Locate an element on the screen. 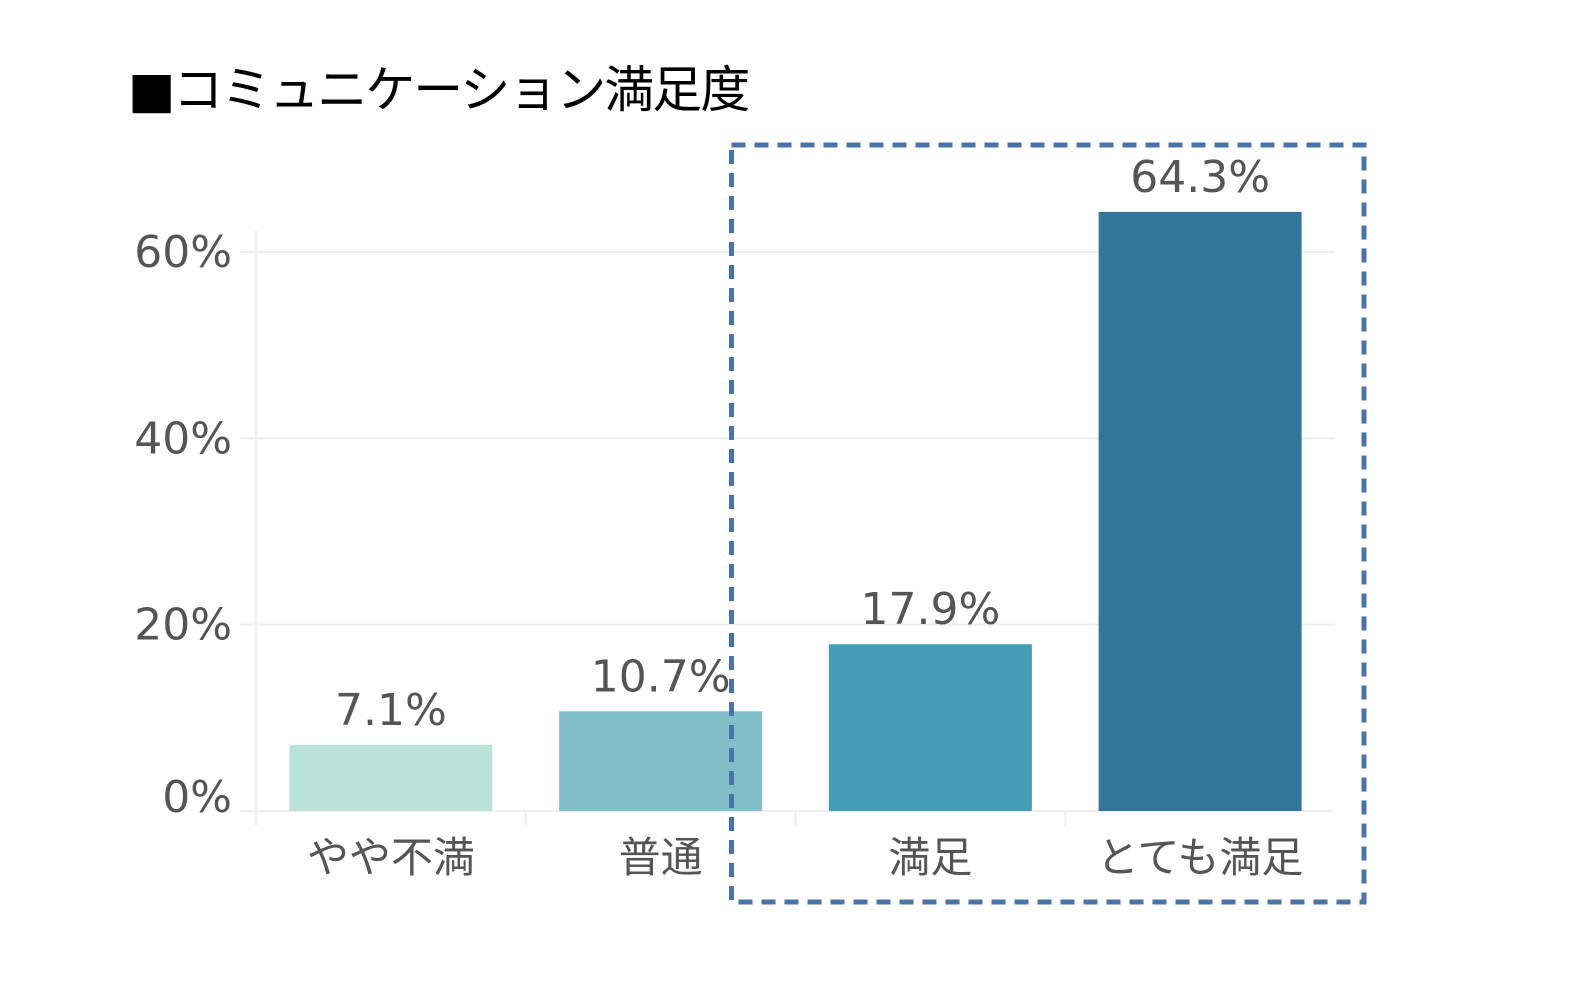  x-tick-label: 普通 is located at coordinates (661, 857).